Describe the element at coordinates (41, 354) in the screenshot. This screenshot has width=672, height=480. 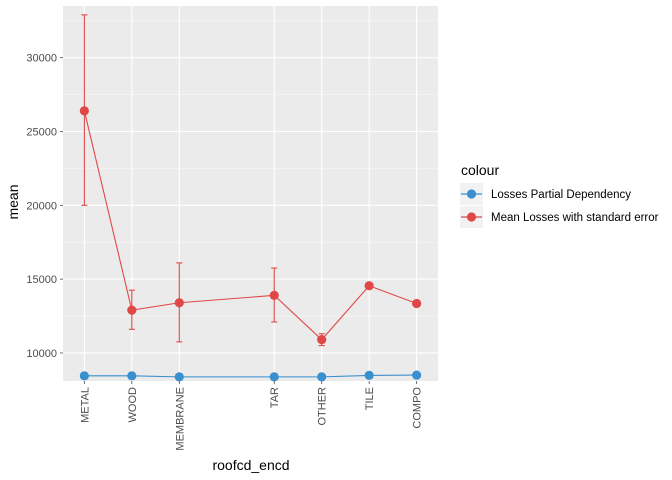
I see `y-tick-label: 10000` at that location.